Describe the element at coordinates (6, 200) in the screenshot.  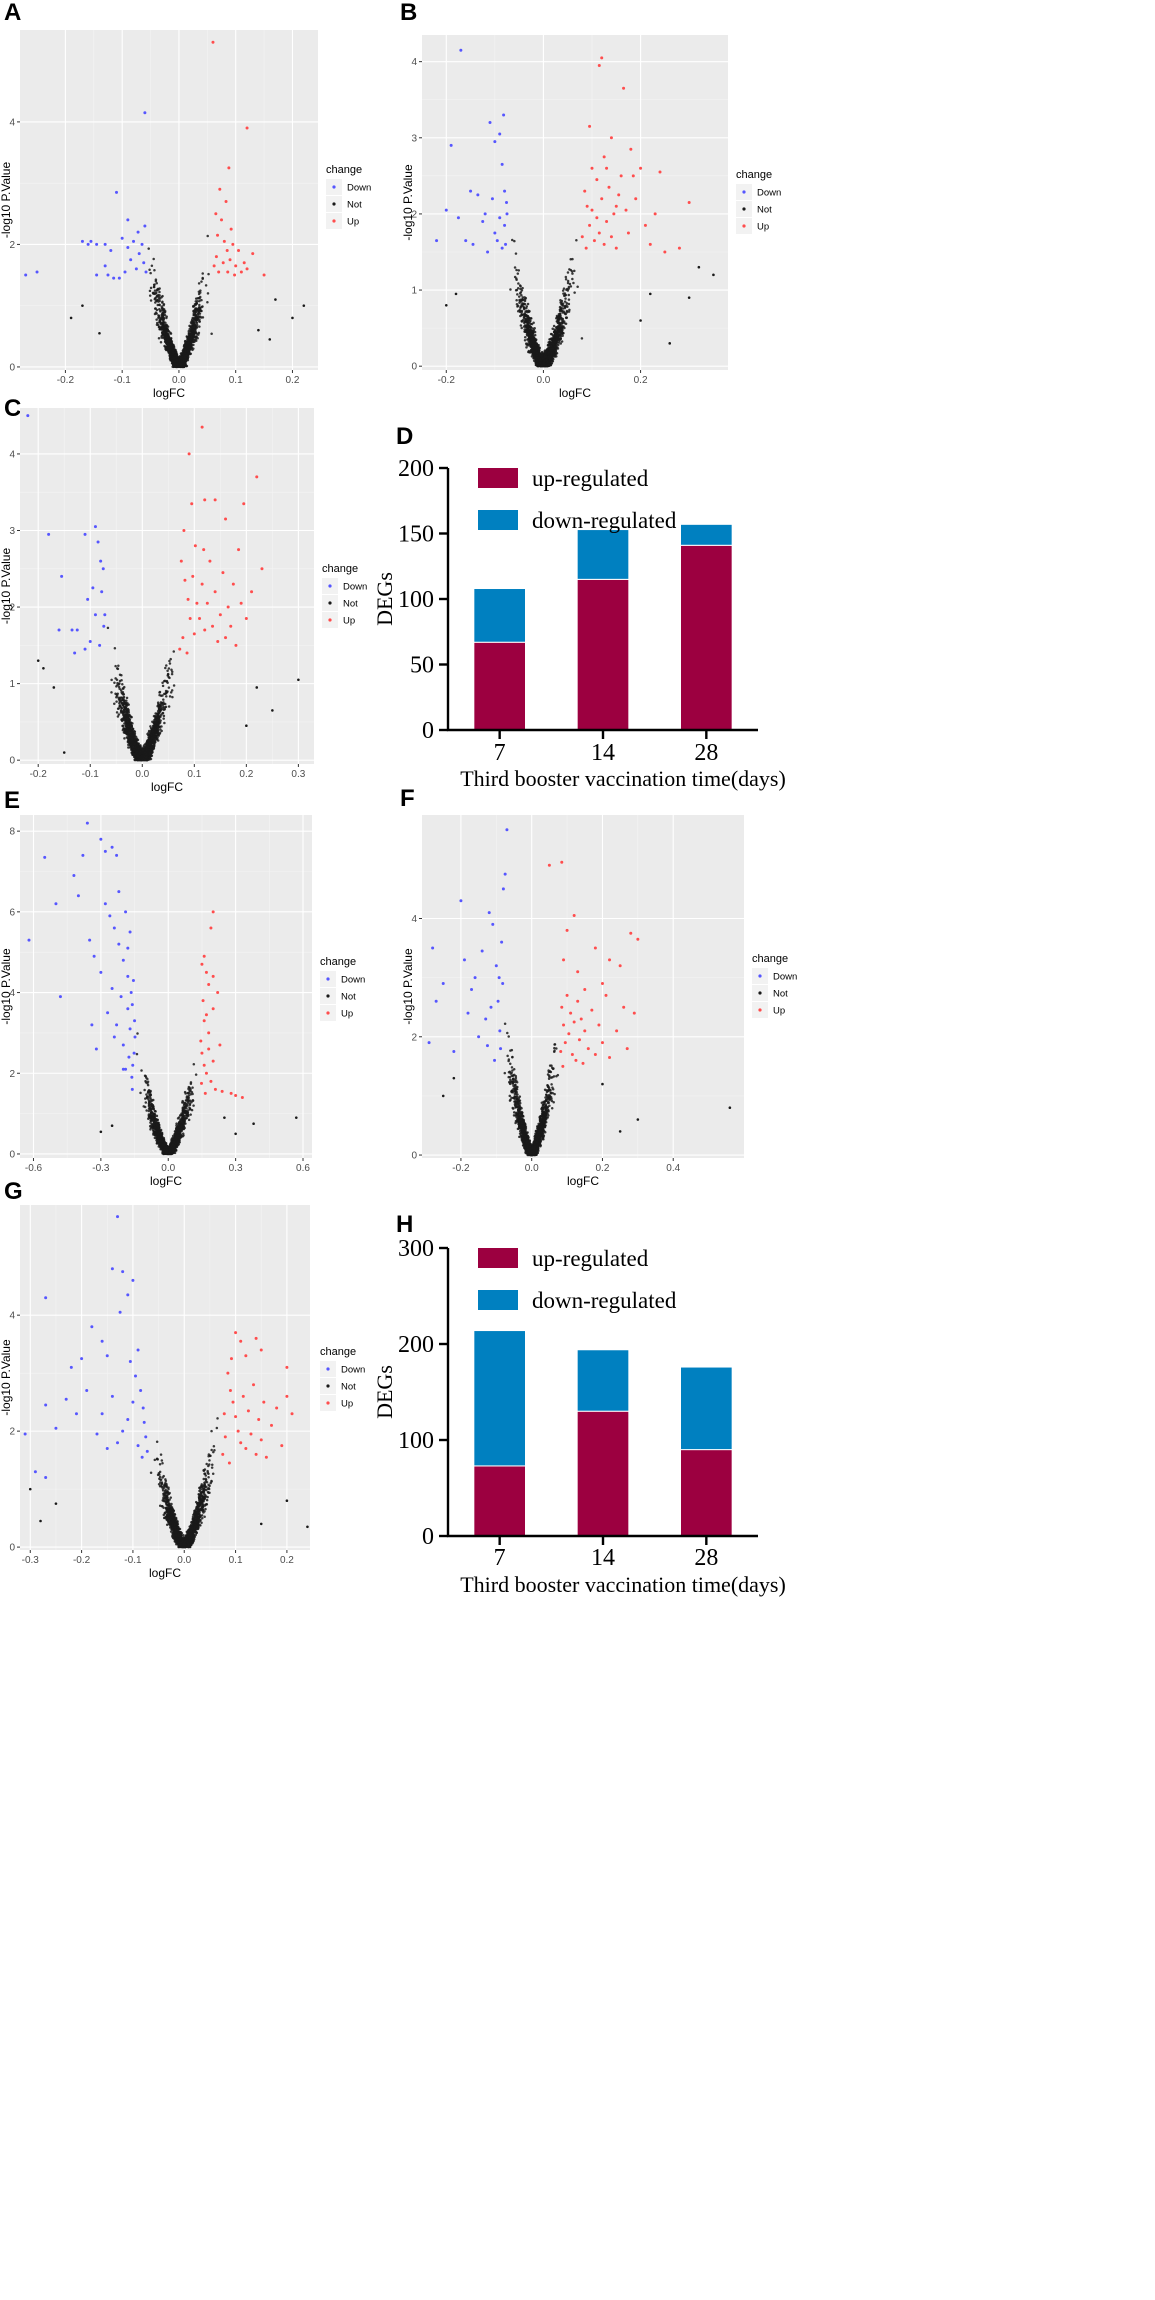
I see `y-axis-title: -log10 P.Value` at that location.